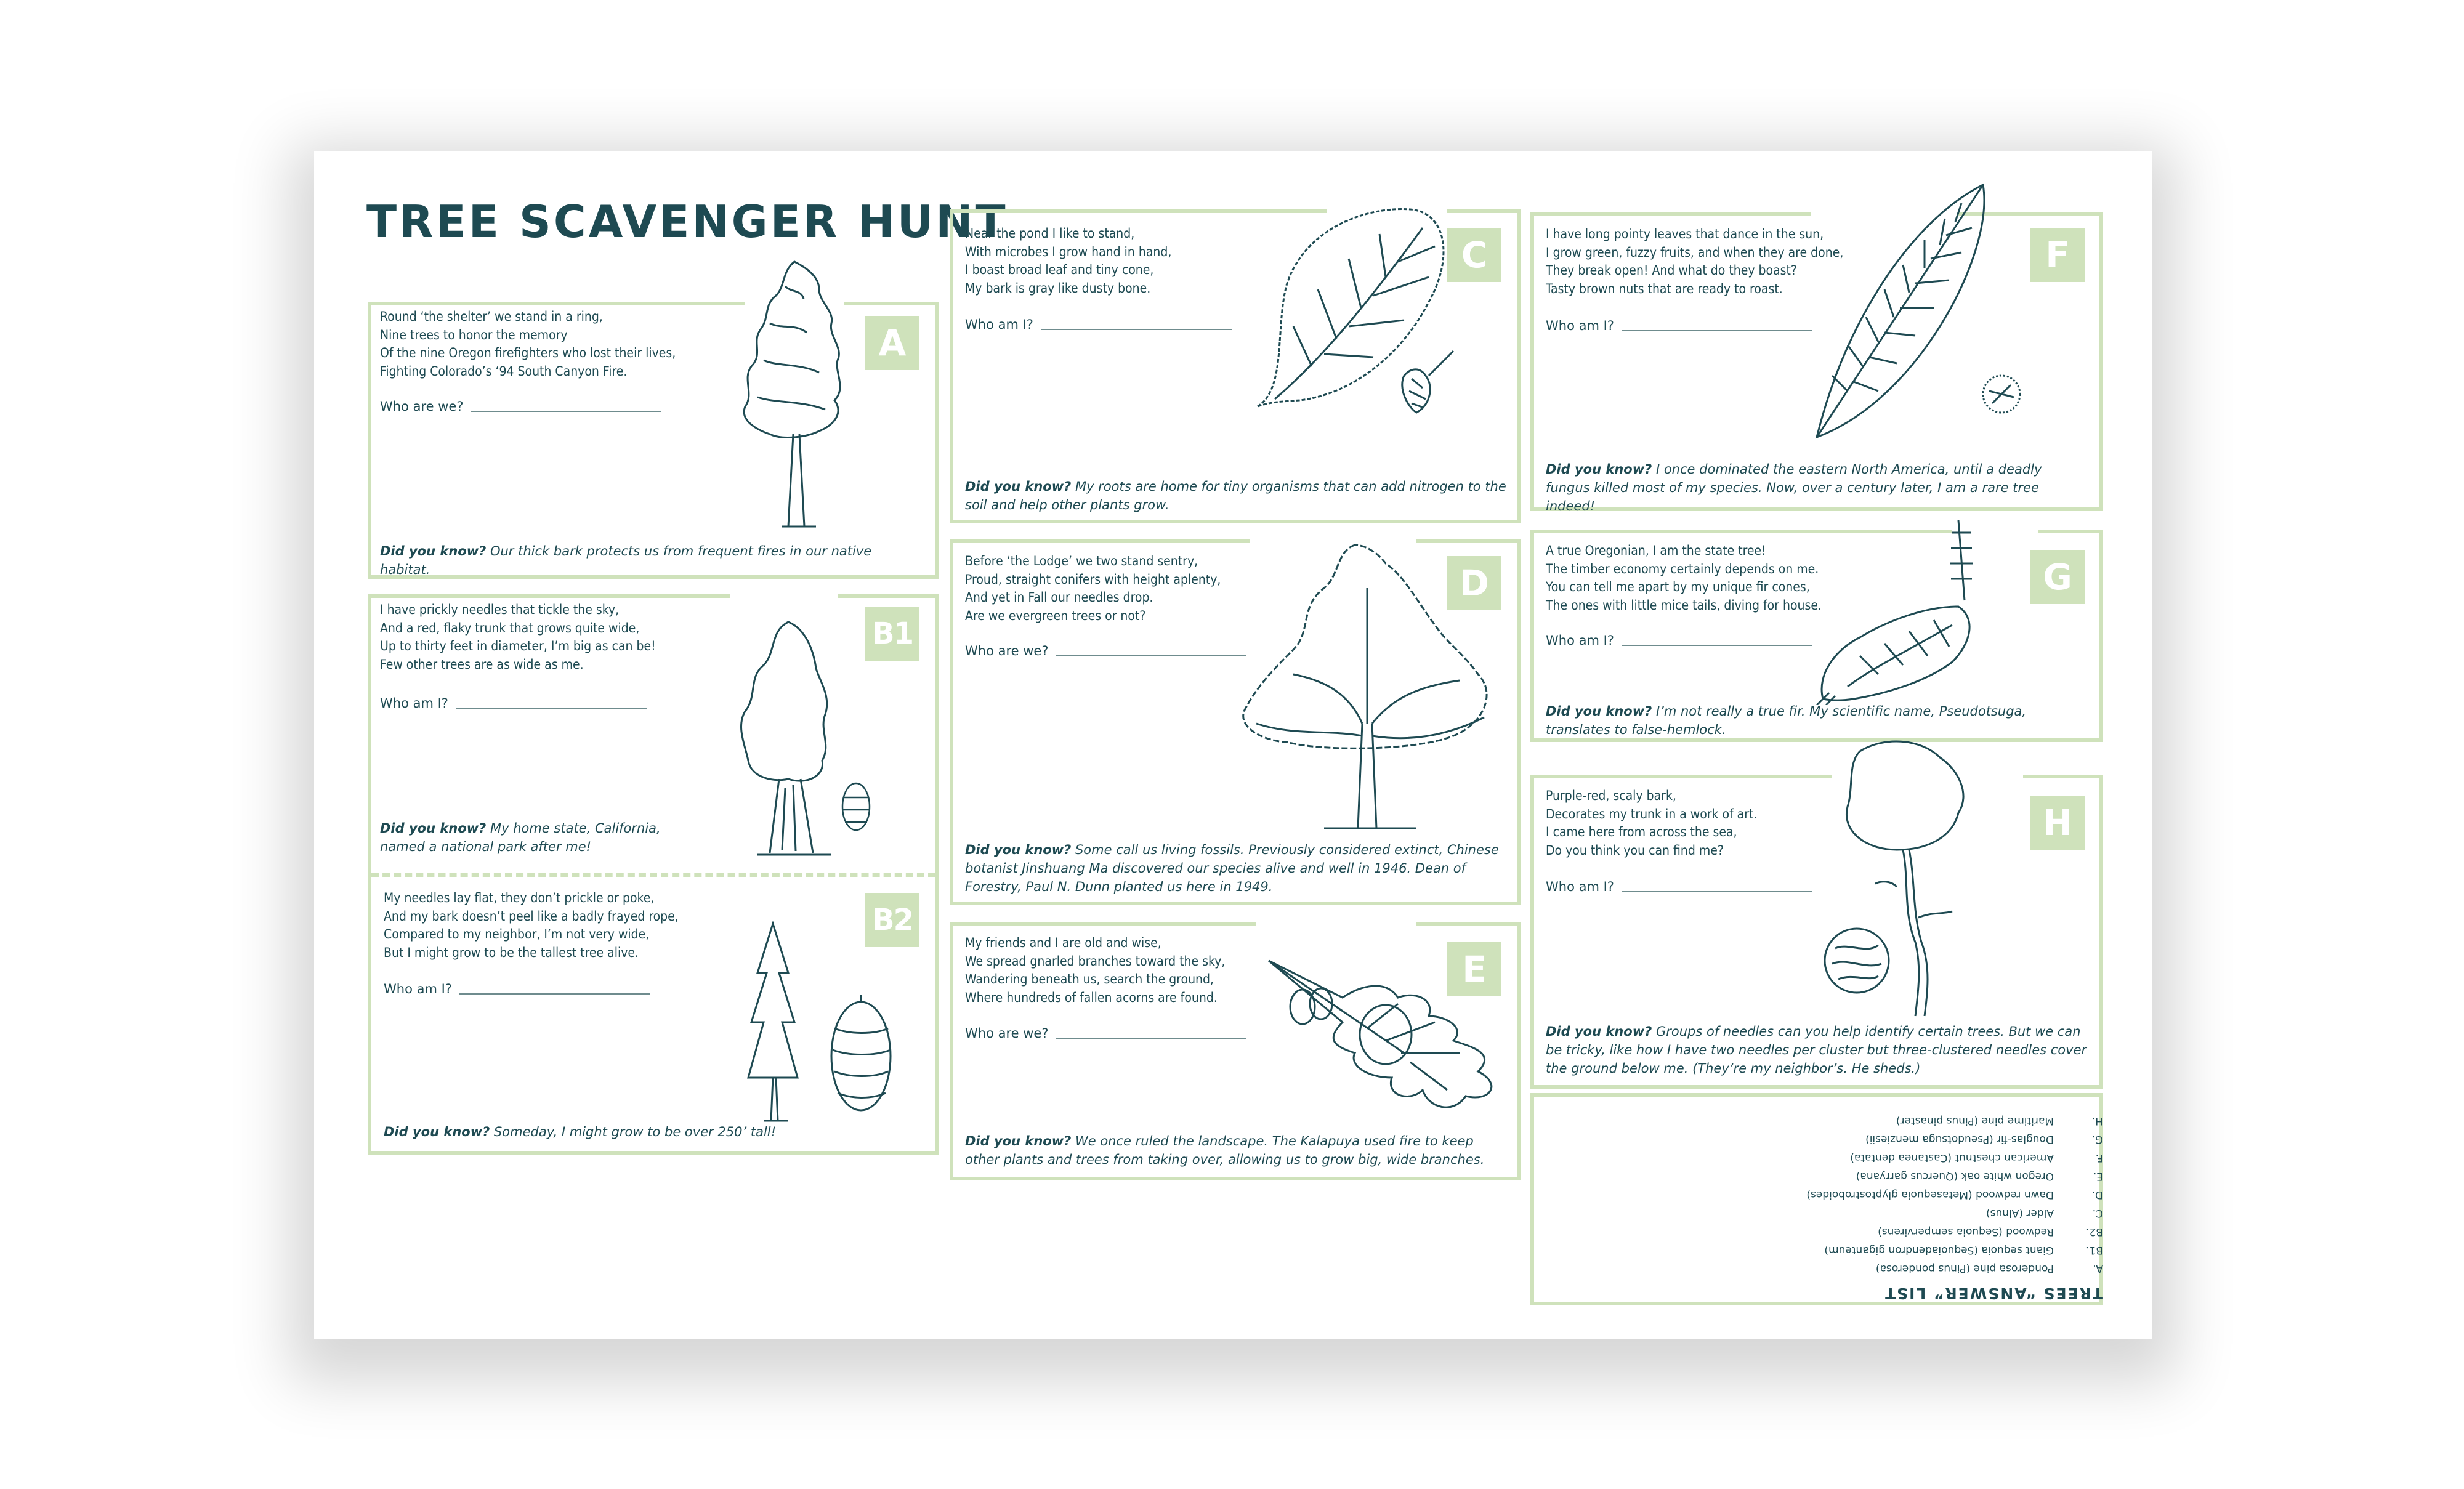 This screenshot has height=1489, width=2464. What do you see at coordinates (1679, 325) in the screenshot?
I see `answer-field-f: Who am I?` at bounding box center [1679, 325].